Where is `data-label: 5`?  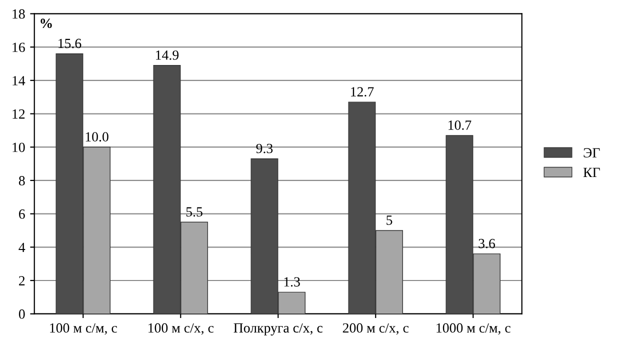 data-label: 5 is located at coordinates (389, 220).